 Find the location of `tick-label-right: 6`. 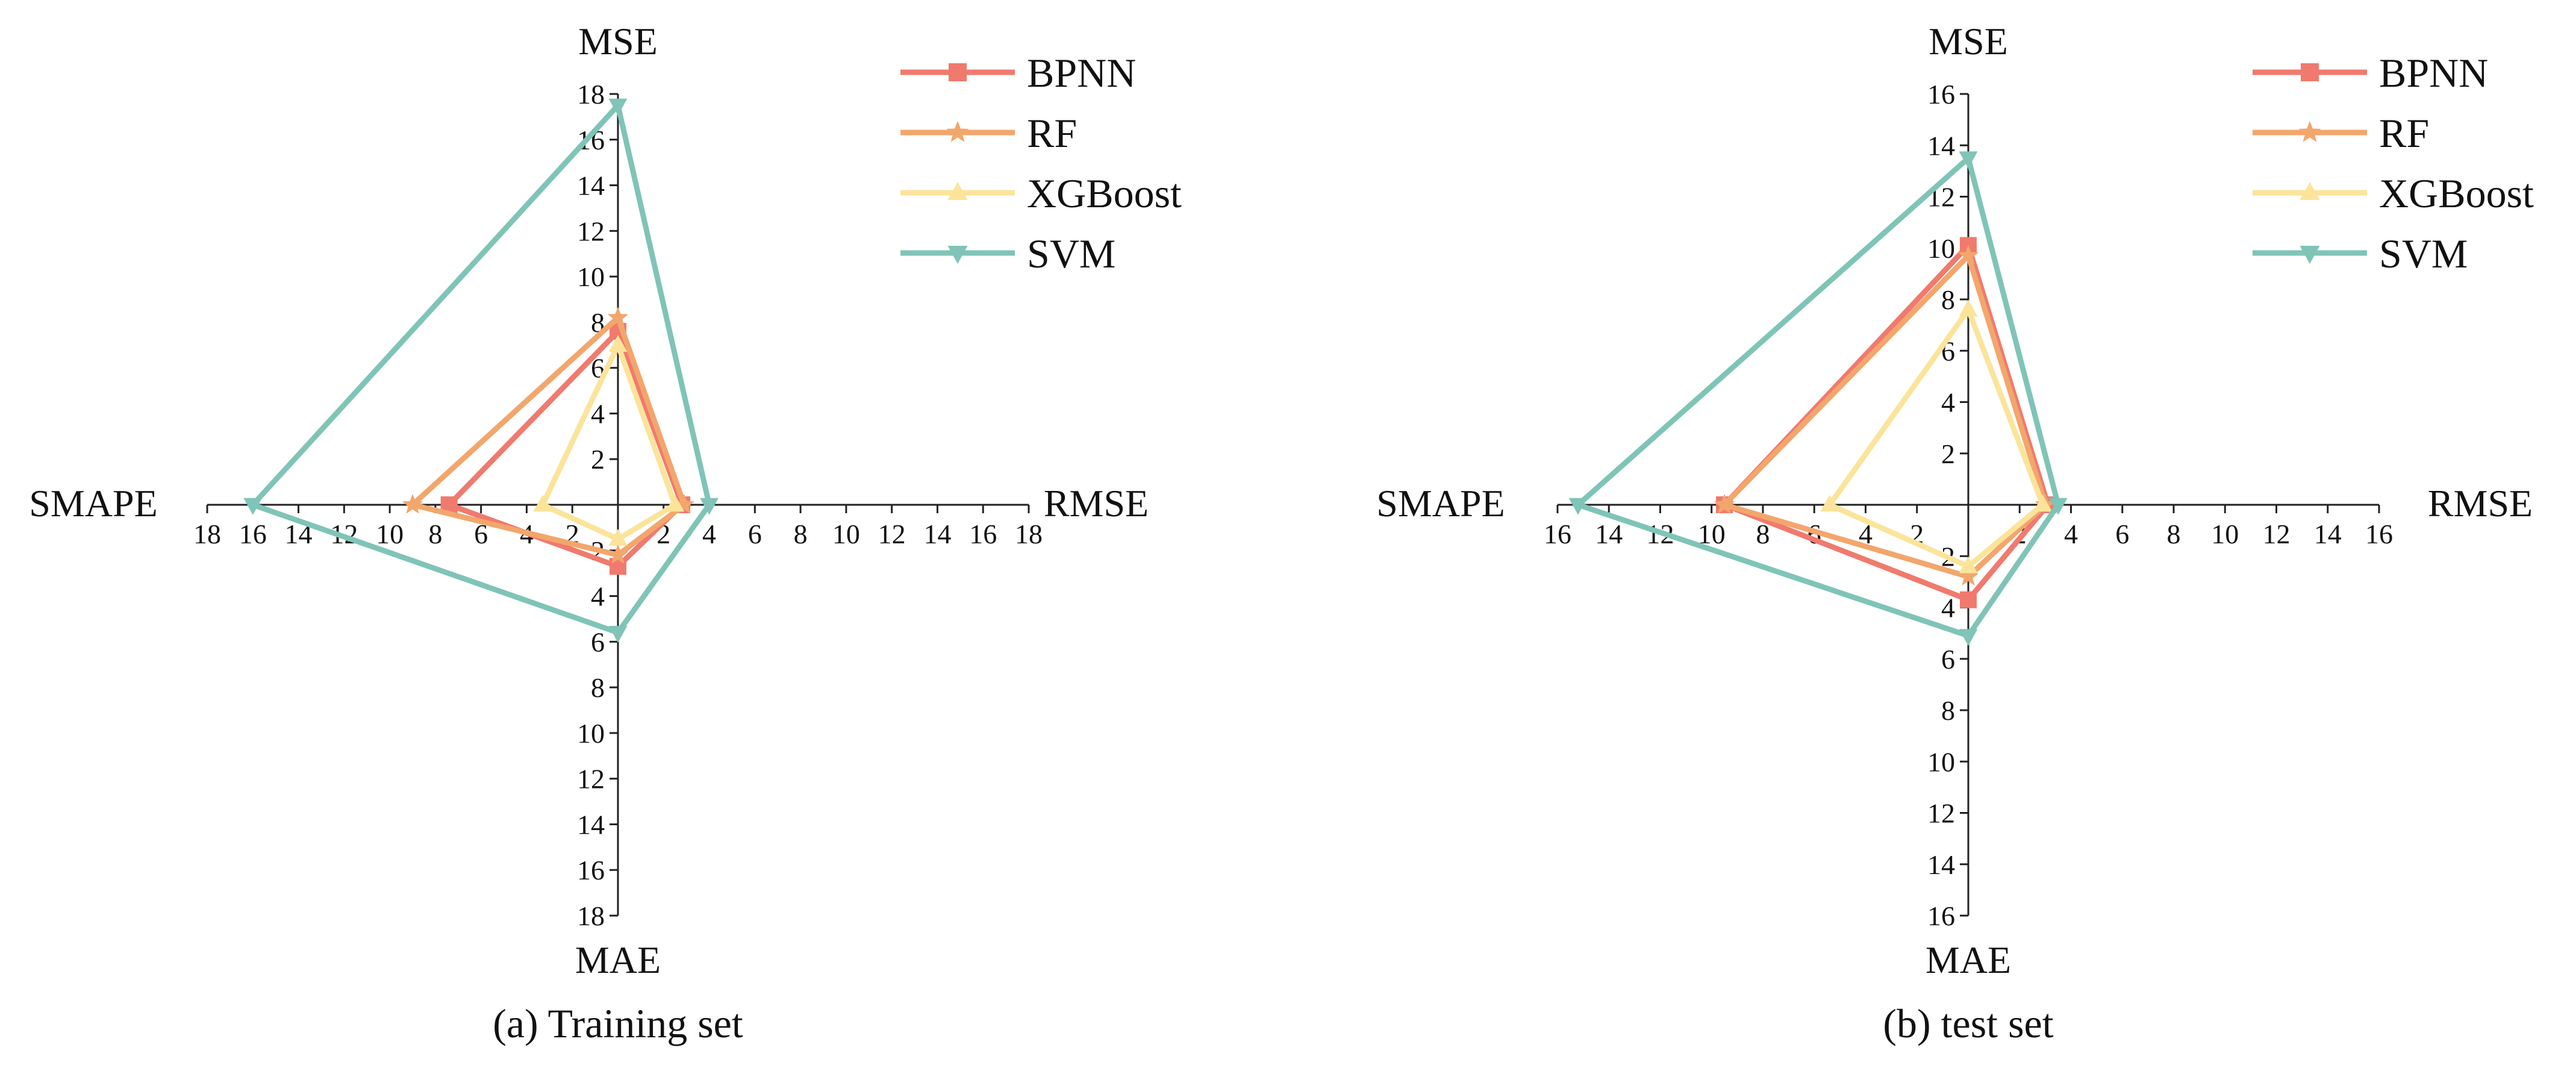

tick-label-right: 6 is located at coordinates (755, 534).